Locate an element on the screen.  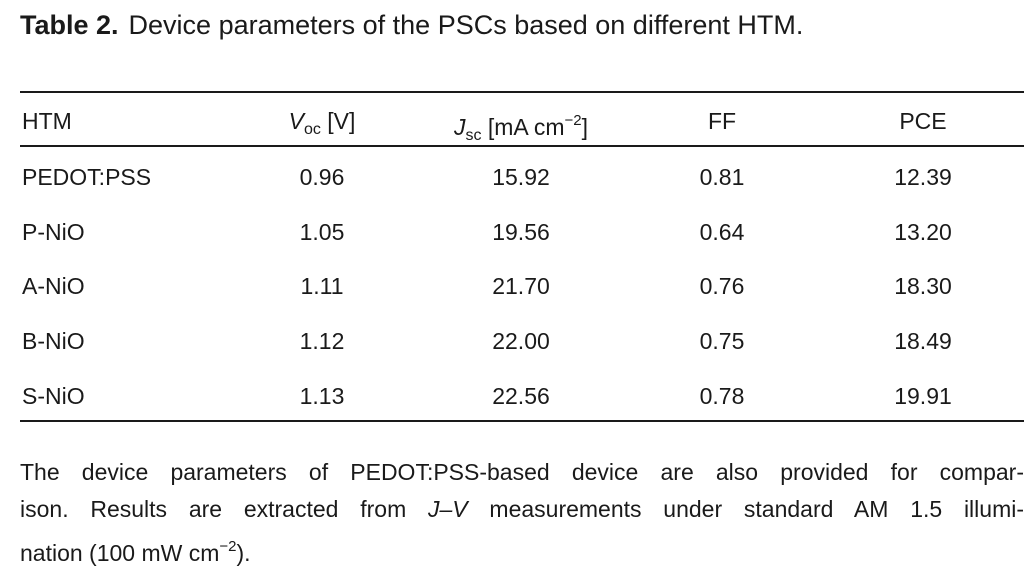
footnote-line-2-start: ison. Results are extracted from is located at coordinates (224, 509).